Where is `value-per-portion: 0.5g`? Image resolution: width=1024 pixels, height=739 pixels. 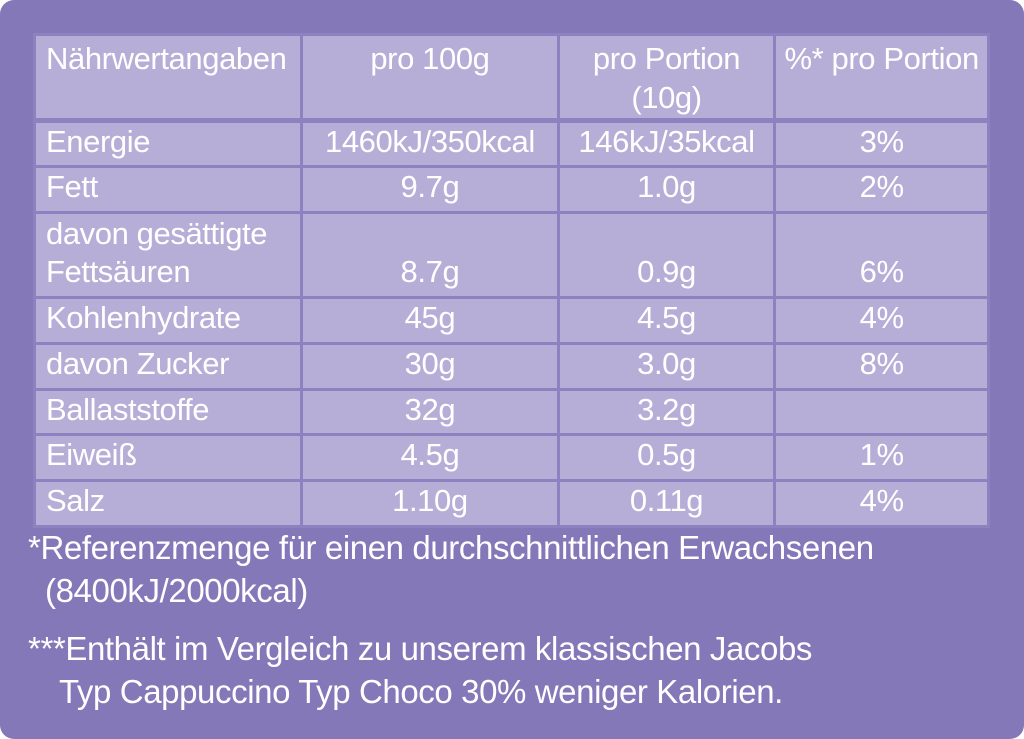 value-per-portion: 0.5g is located at coordinates (666, 457).